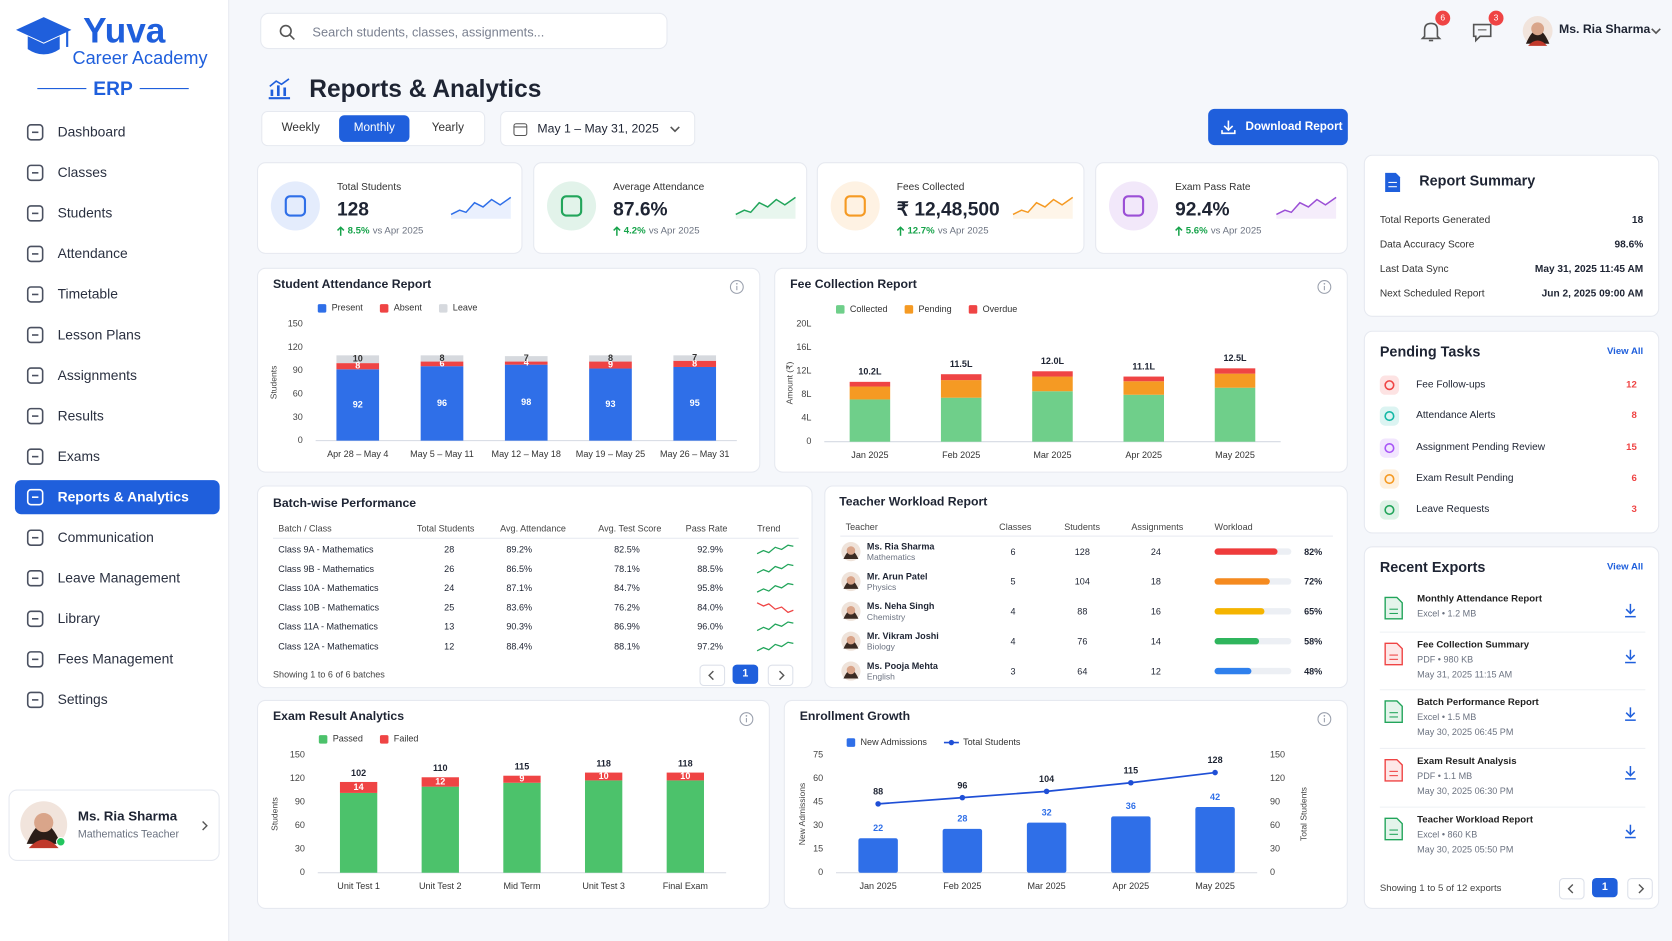 Image resolution: width=1672 pixels, height=941 pixels. Describe the element at coordinates (117, 132) in the screenshot. I see `nav-item: Dashboard` at that location.